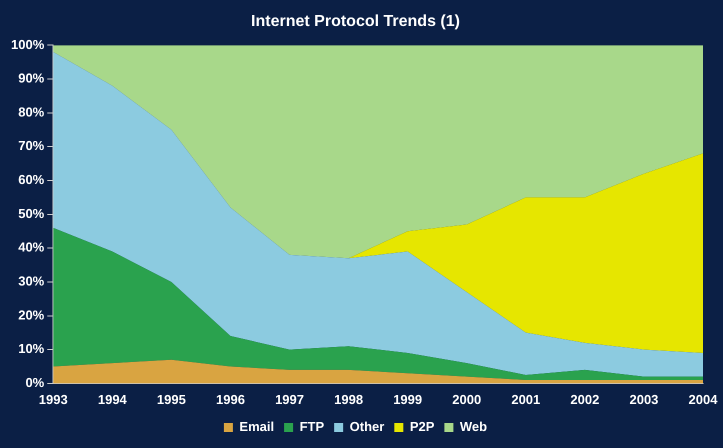 This screenshot has width=723, height=448. I want to click on chart-title: Internet Protocol Trends (1), so click(355, 21).